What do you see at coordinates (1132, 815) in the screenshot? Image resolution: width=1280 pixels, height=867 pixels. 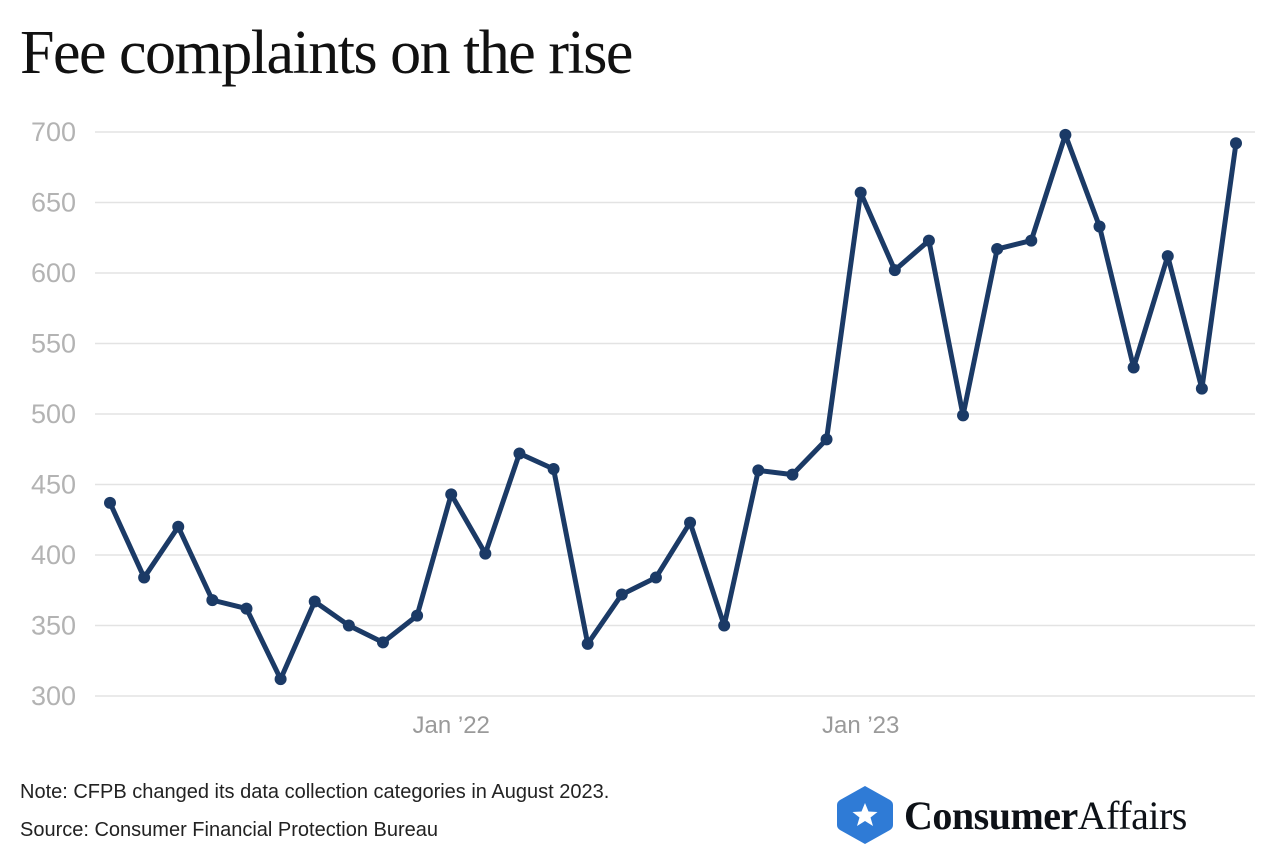 I see `logo-text-regular: Affairs` at bounding box center [1132, 815].